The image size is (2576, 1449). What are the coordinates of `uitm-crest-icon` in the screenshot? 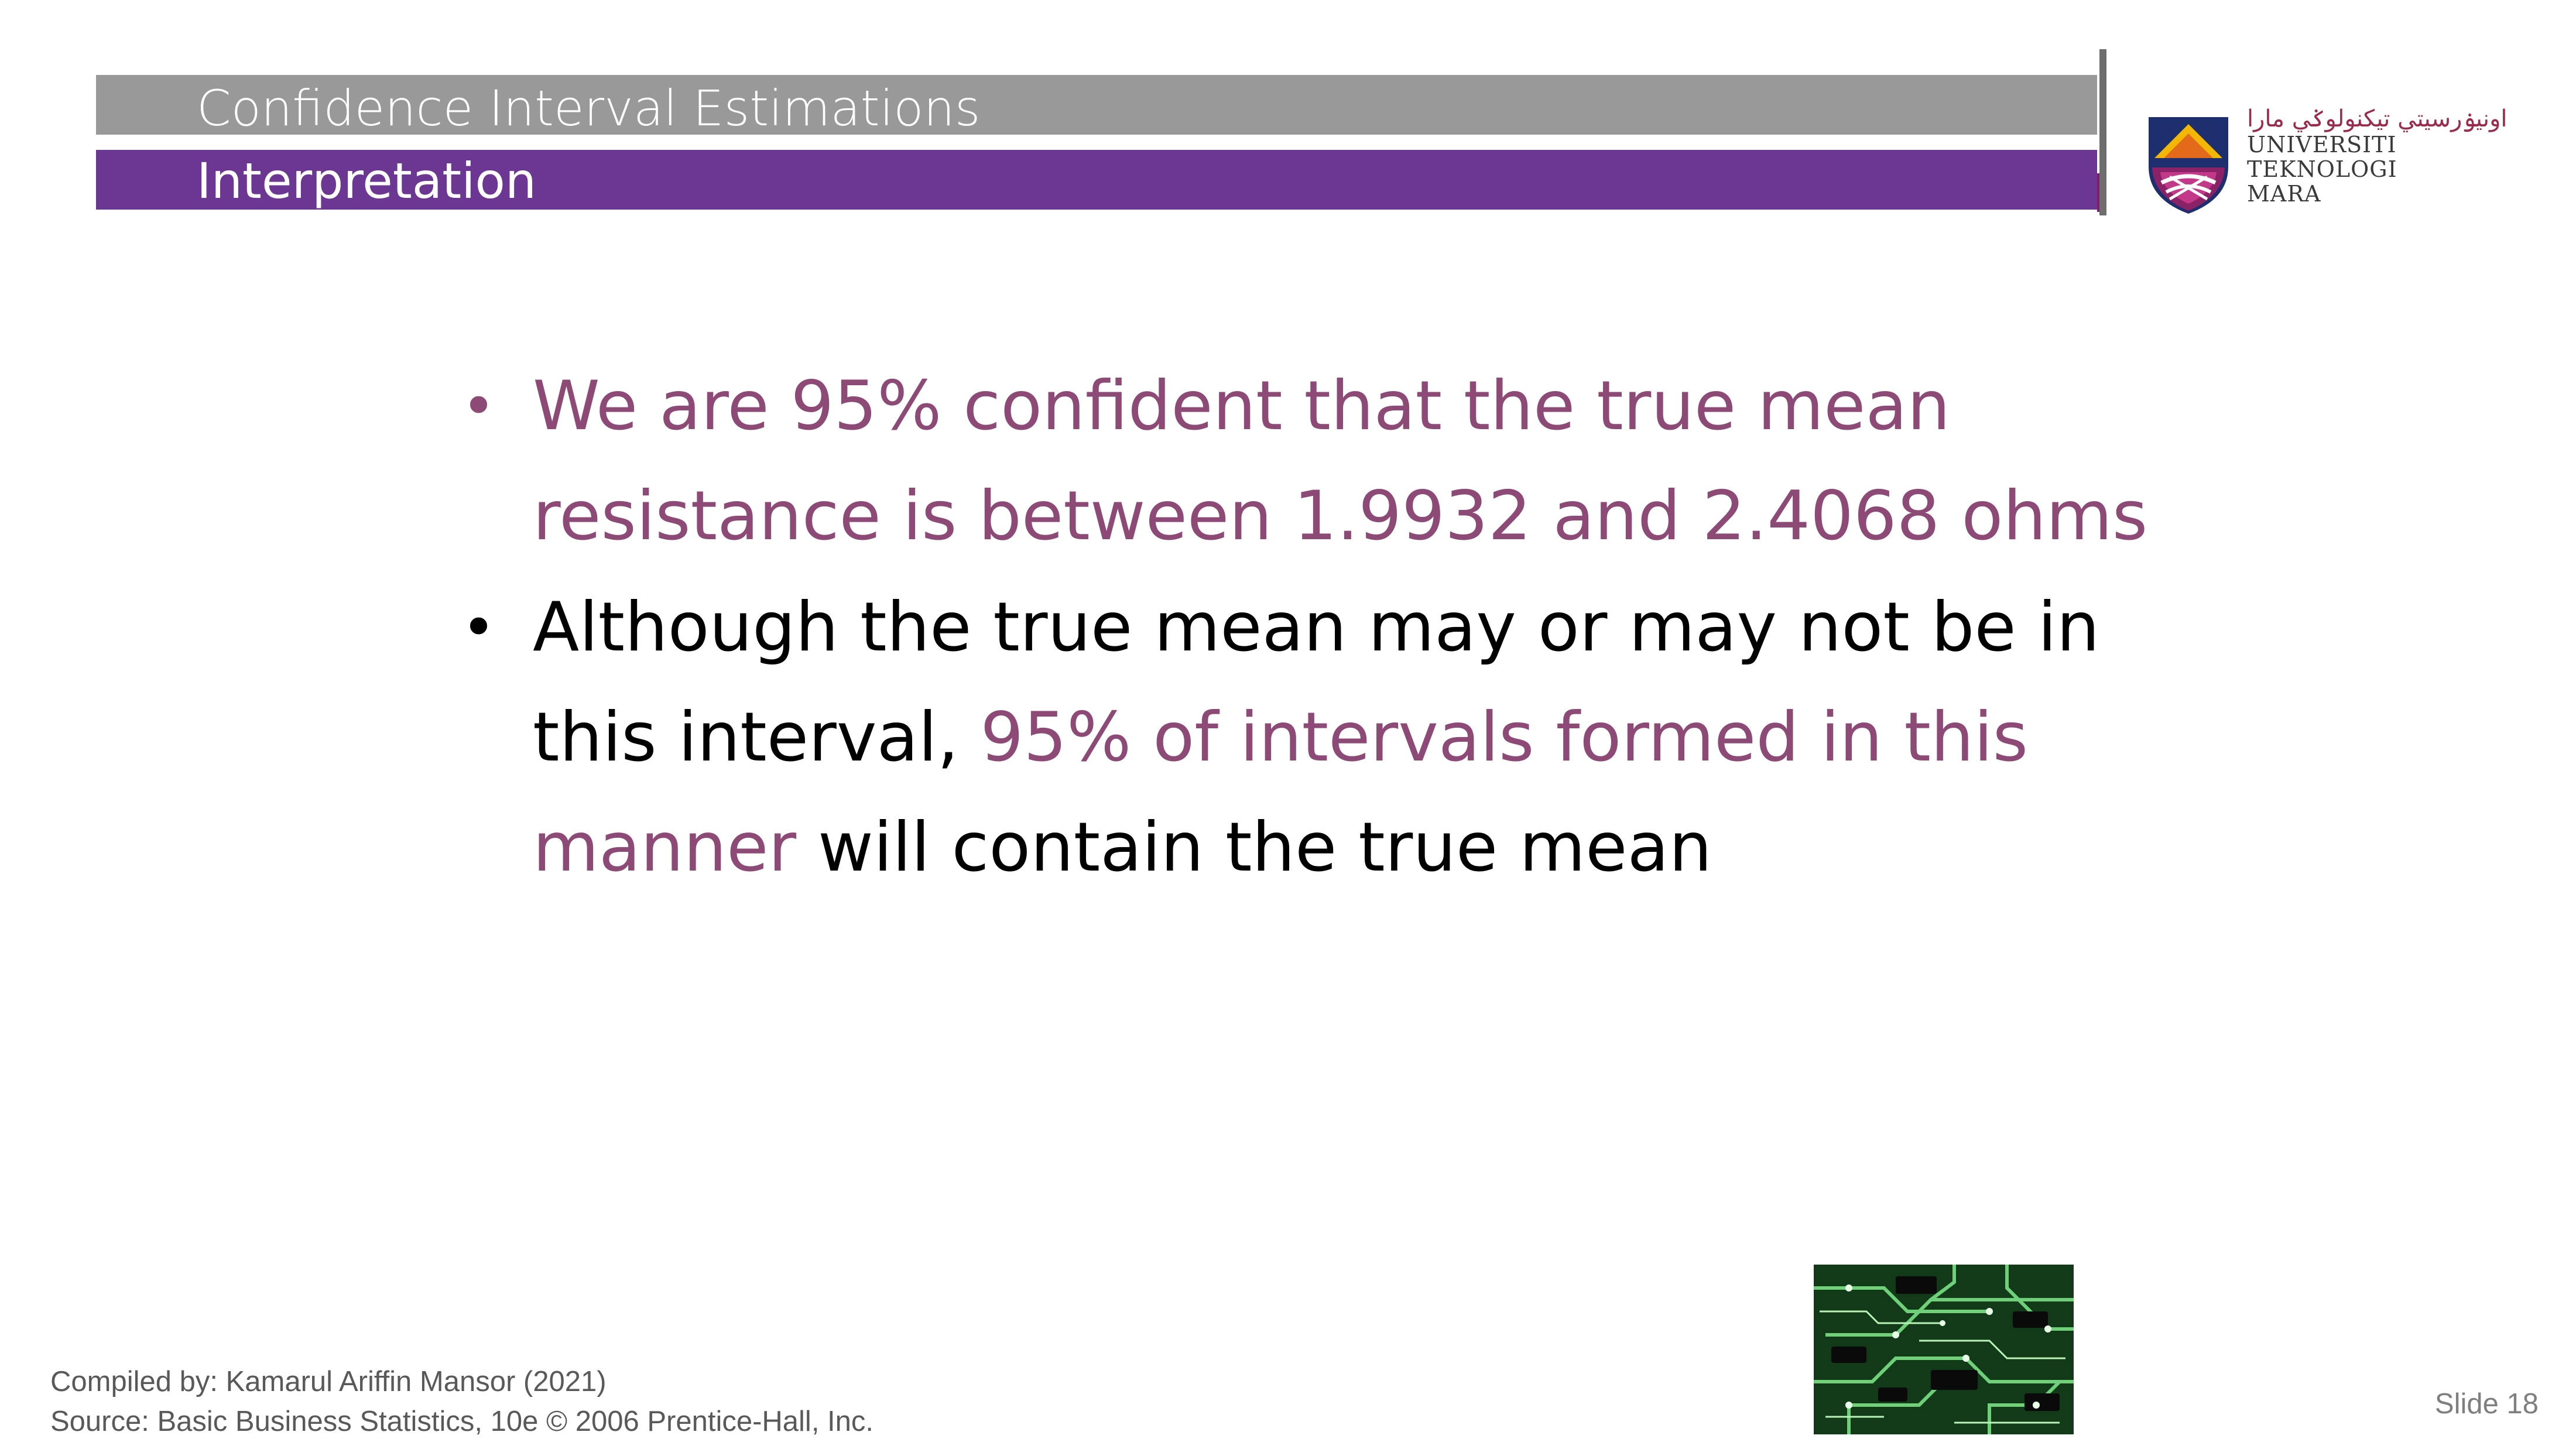 It's located at (2188, 165).